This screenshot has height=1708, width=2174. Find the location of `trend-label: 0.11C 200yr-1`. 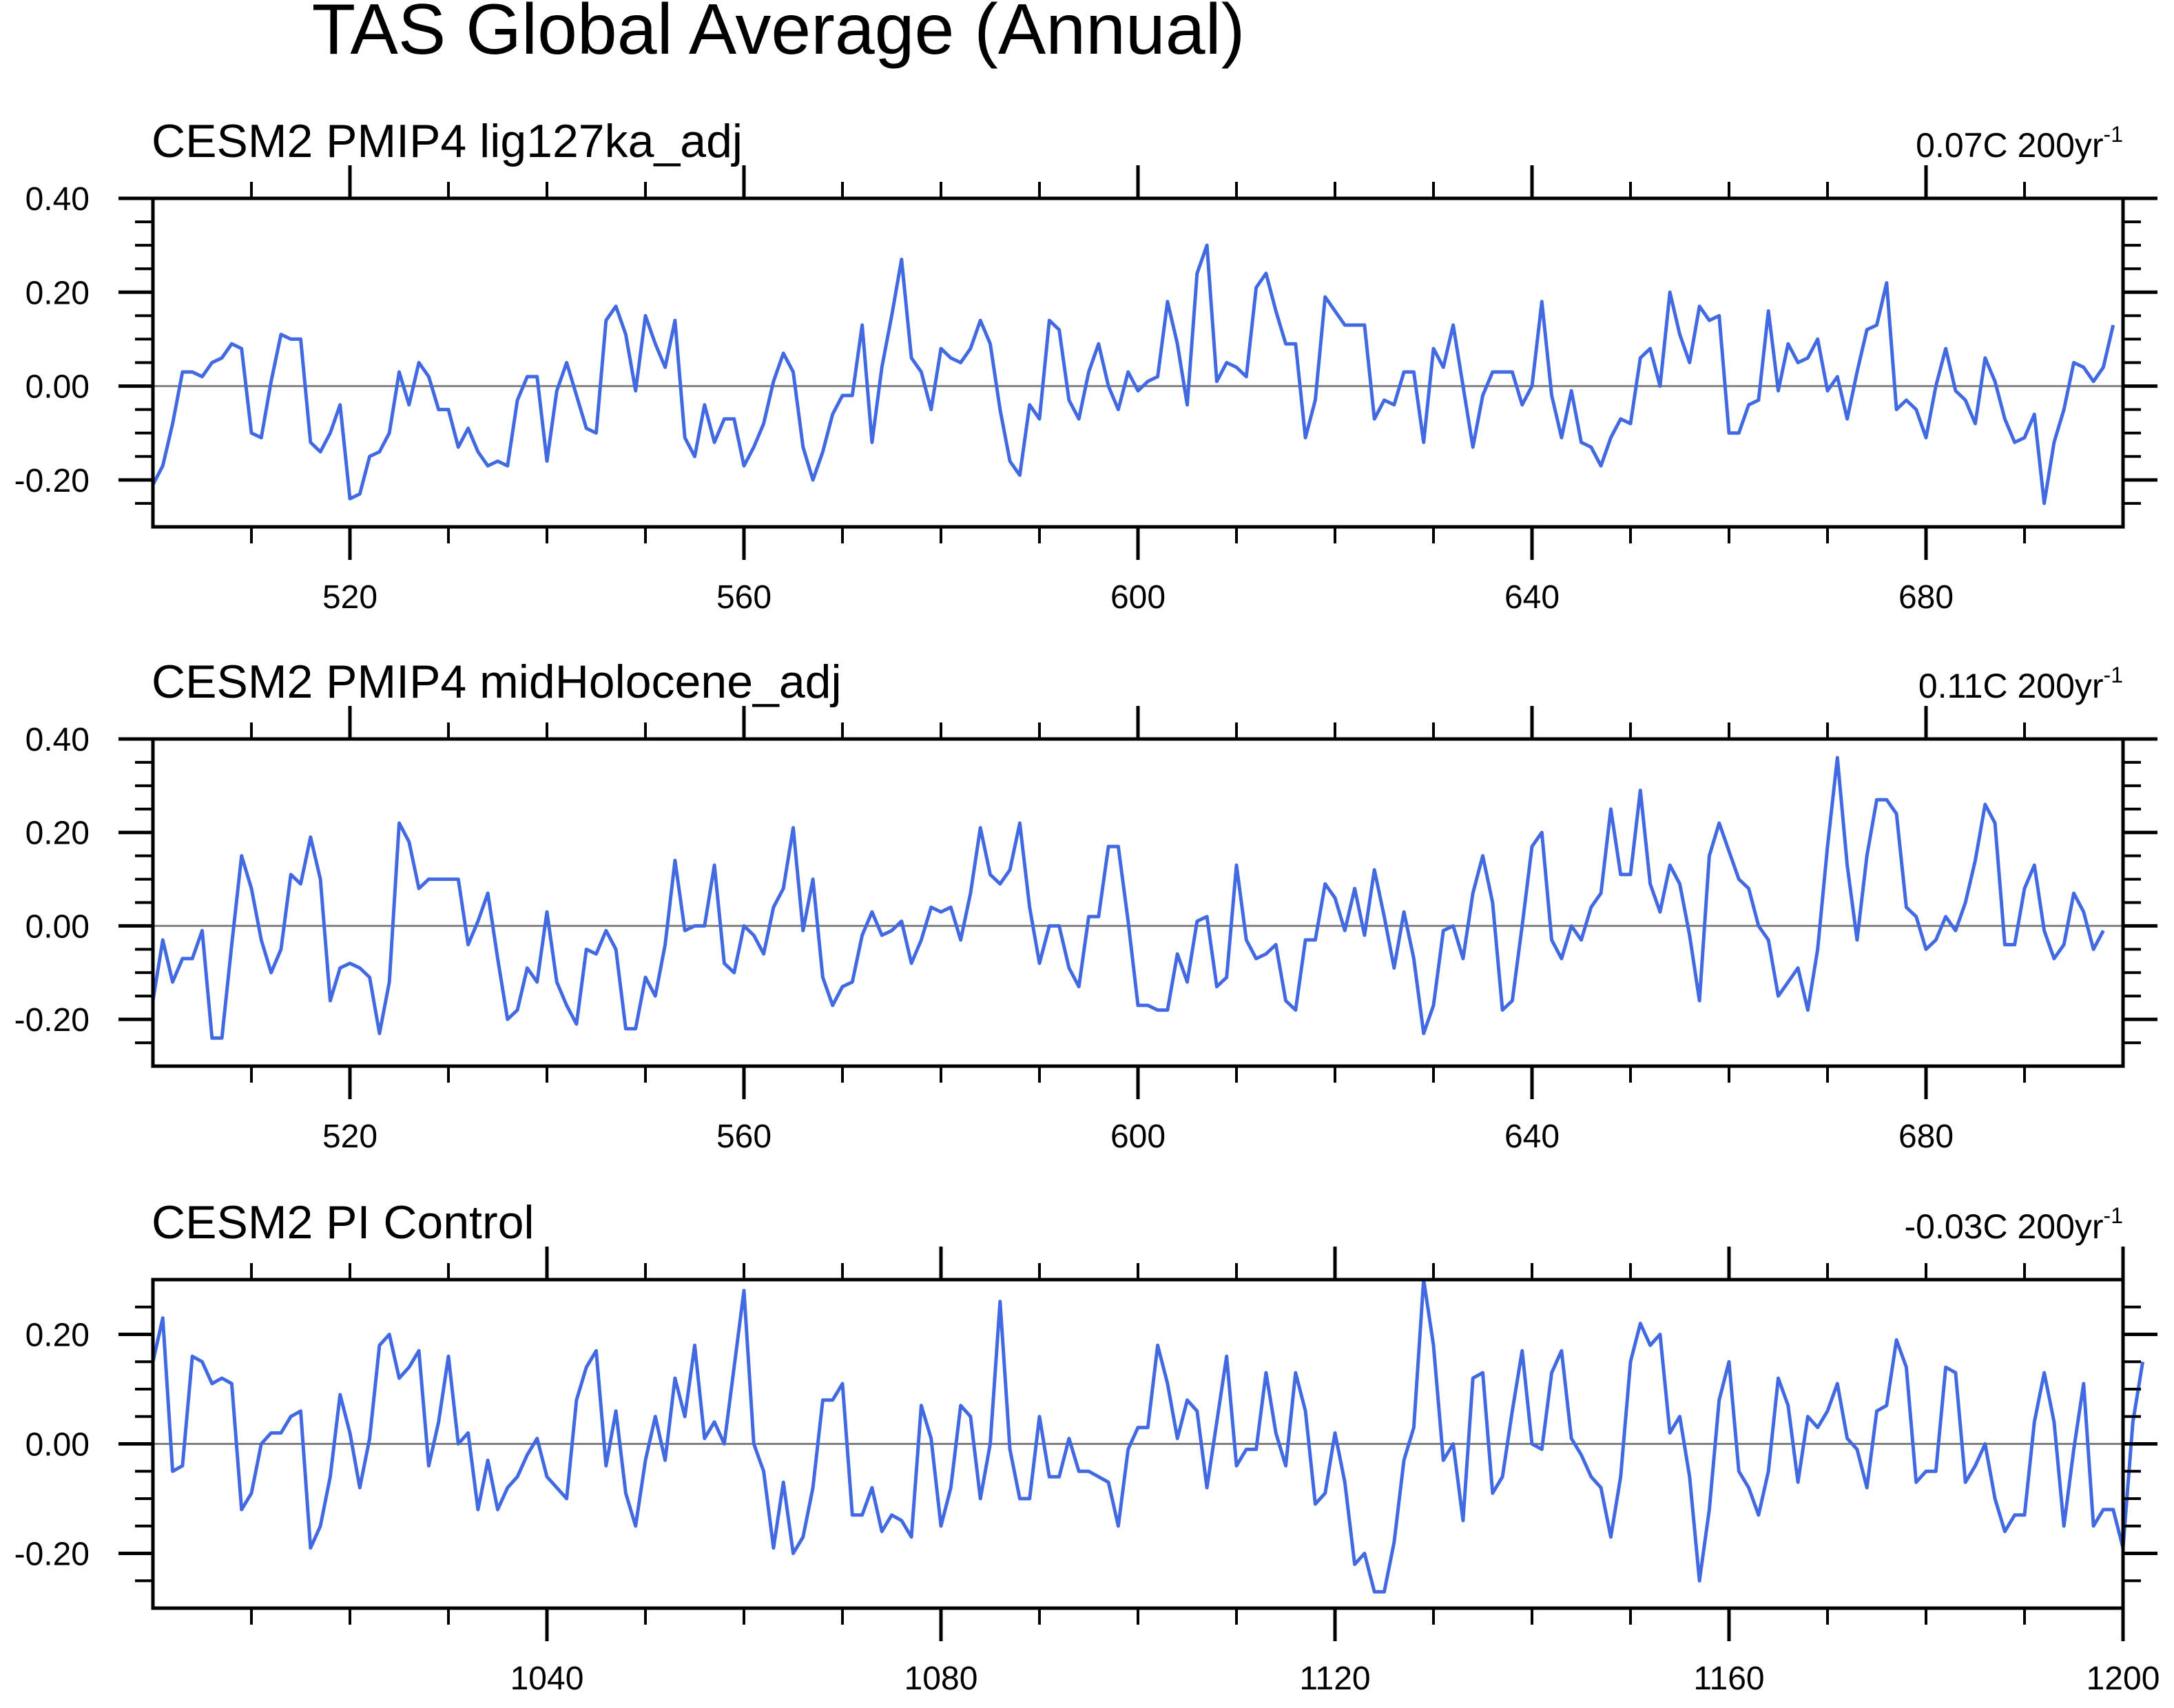

trend-label: 0.11C 200yr-1 is located at coordinates (2021, 684).